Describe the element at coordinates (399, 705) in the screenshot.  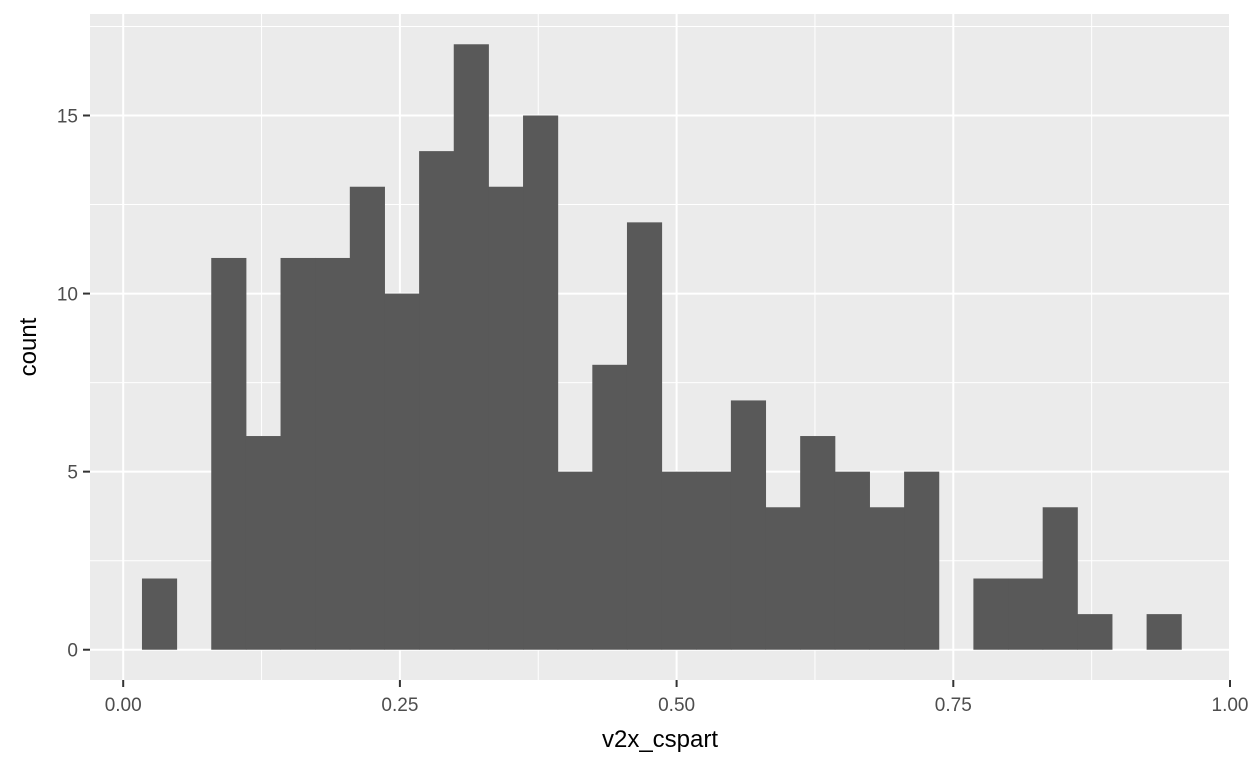
I see `x-tick-label: 0.25` at that location.